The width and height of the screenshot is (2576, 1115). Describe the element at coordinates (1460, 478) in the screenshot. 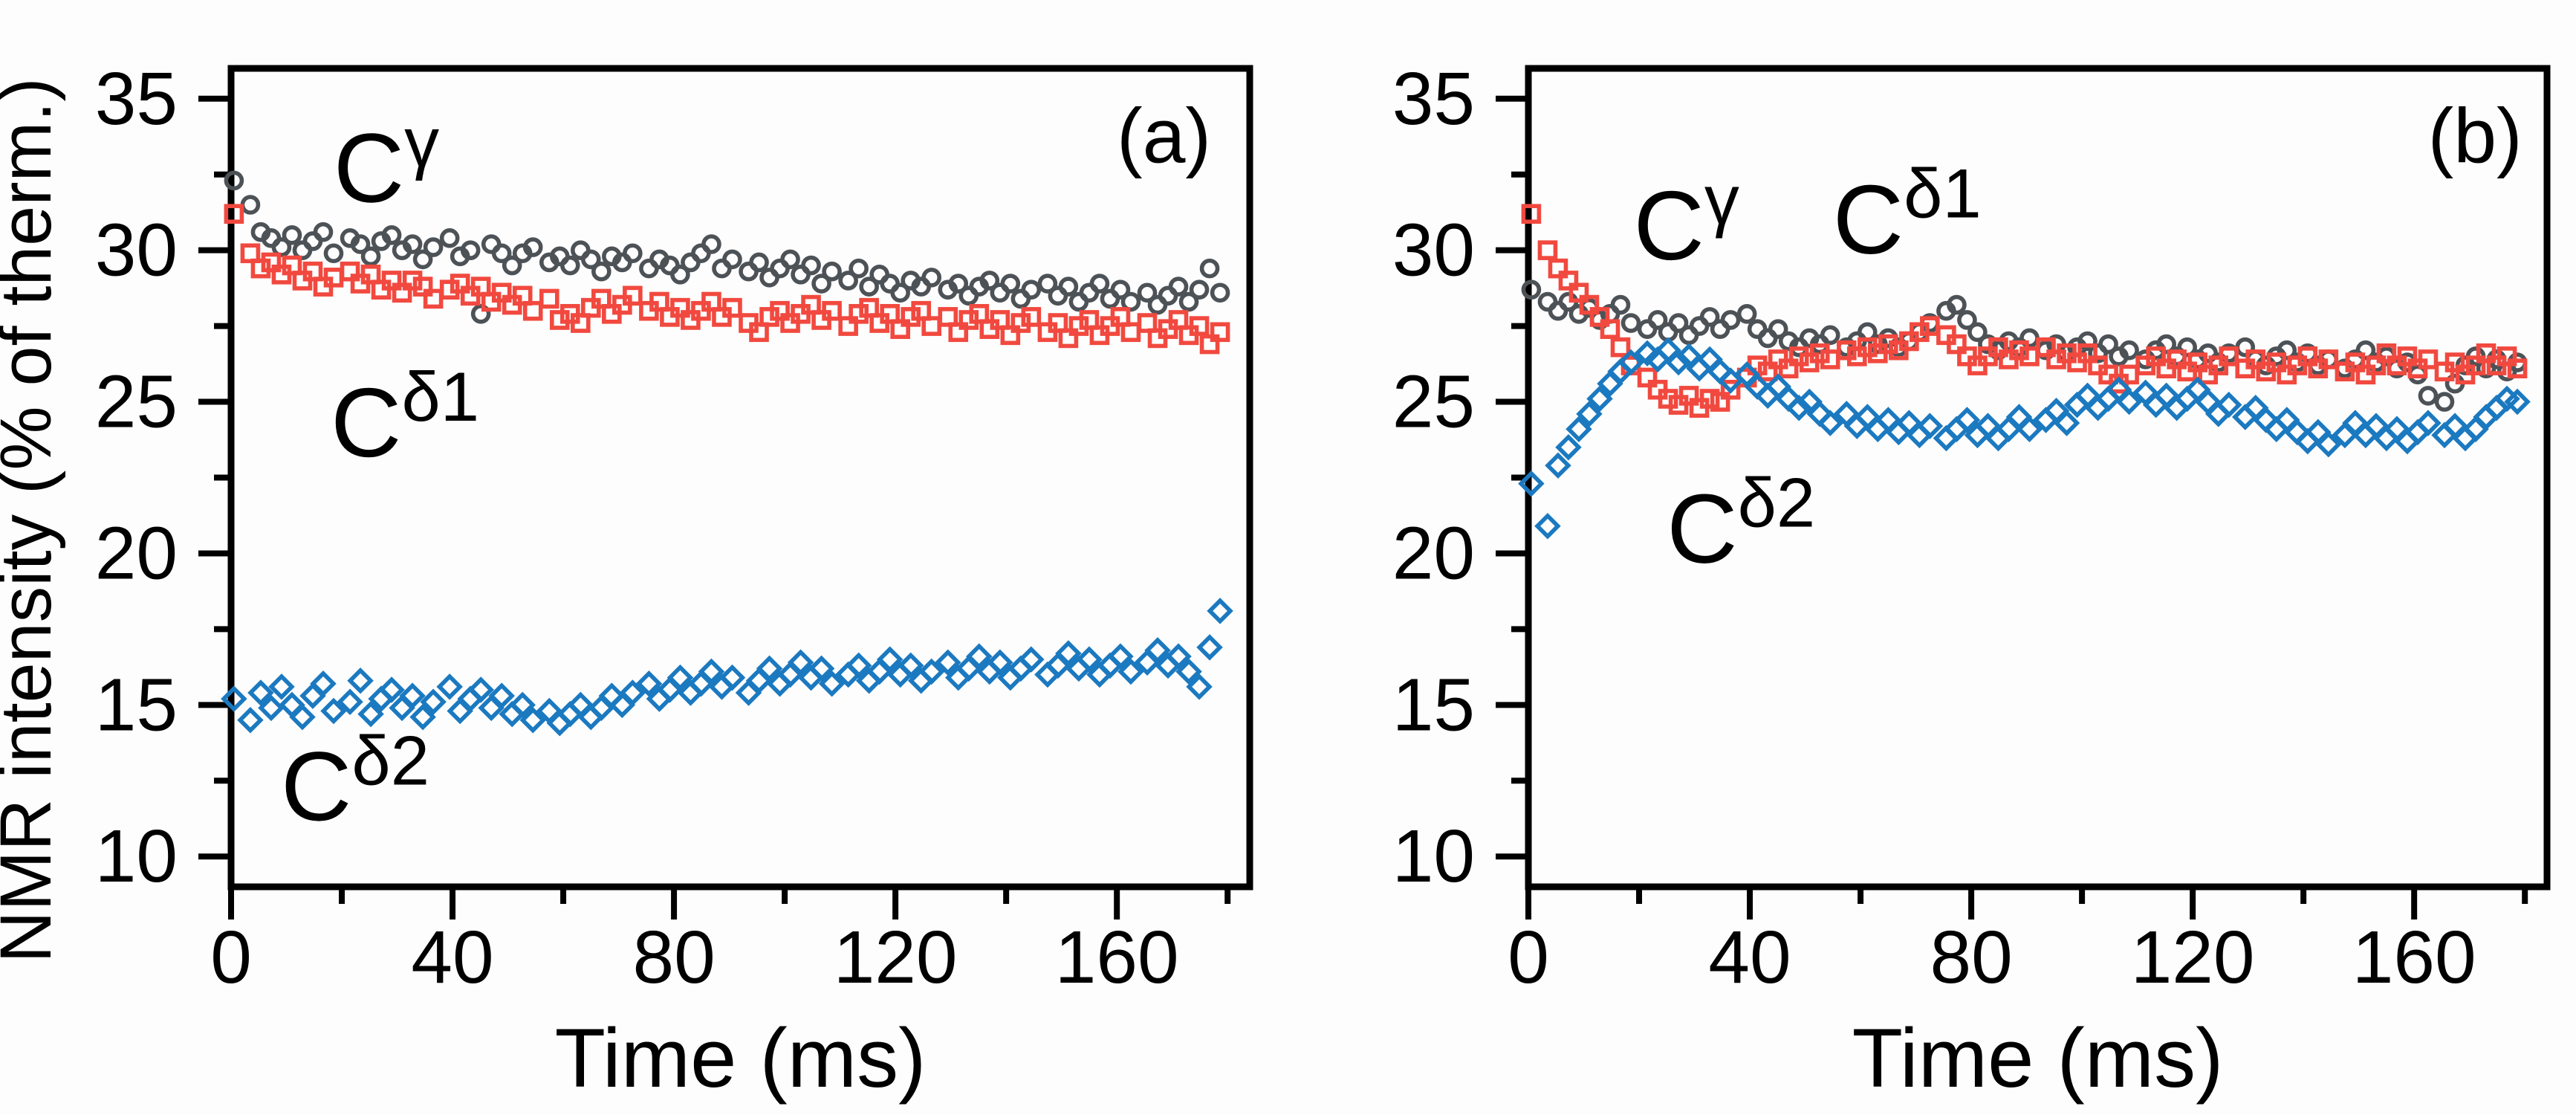

I see `y-axis: 10 15 20 25 30 35` at that location.